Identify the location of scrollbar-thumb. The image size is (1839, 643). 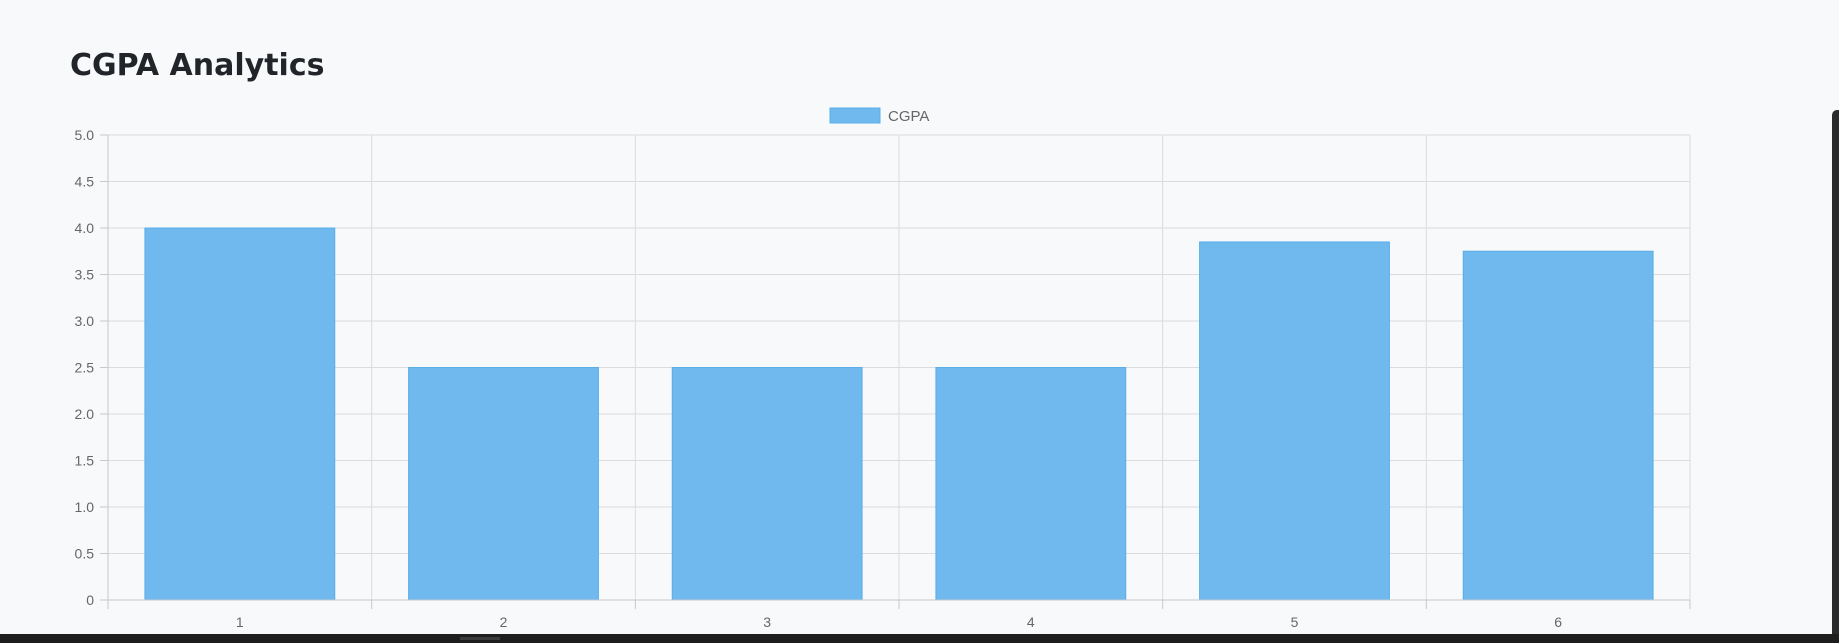
(480, 638).